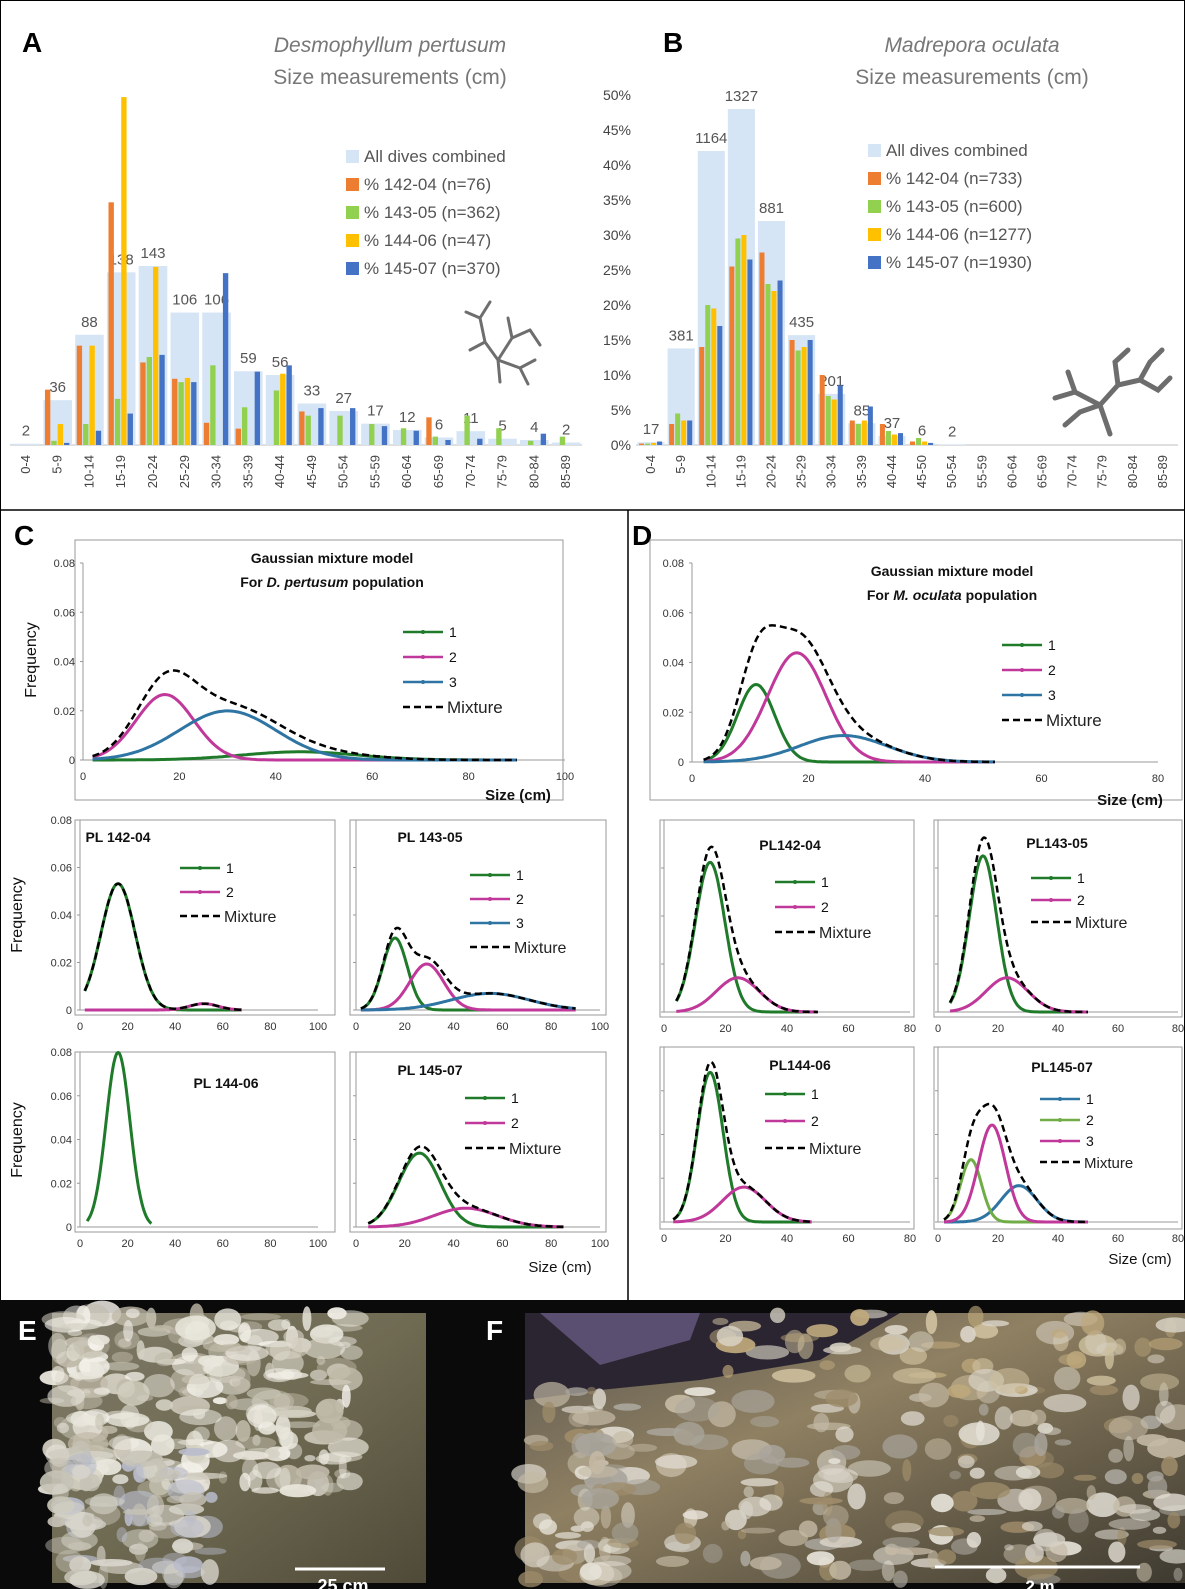  Describe the element at coordinates (432, 268) in the screenshot. I see `legend-label: % 145-07 (n=370)` at that location.